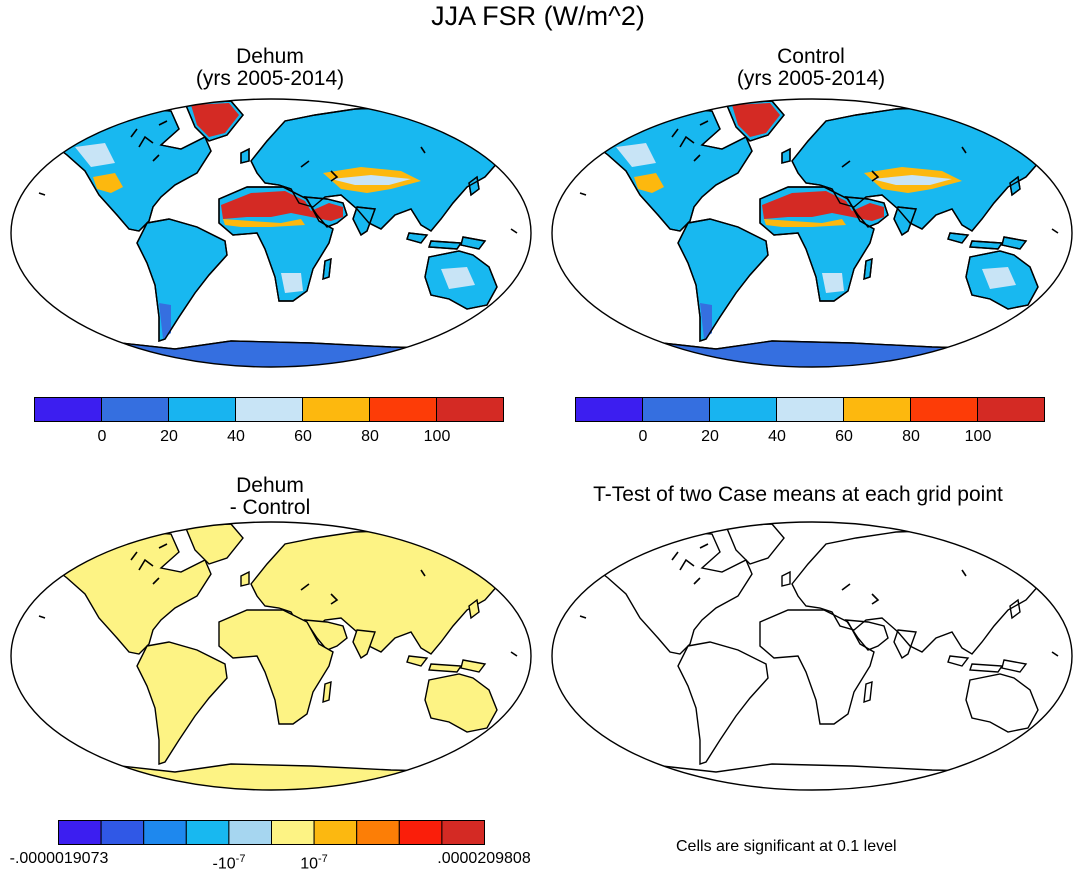 Image resolution: width=1076 pixels, height=873 pixels. I want to click on significance-note: Cells are significant at 0.1 level, so click(786, 846).